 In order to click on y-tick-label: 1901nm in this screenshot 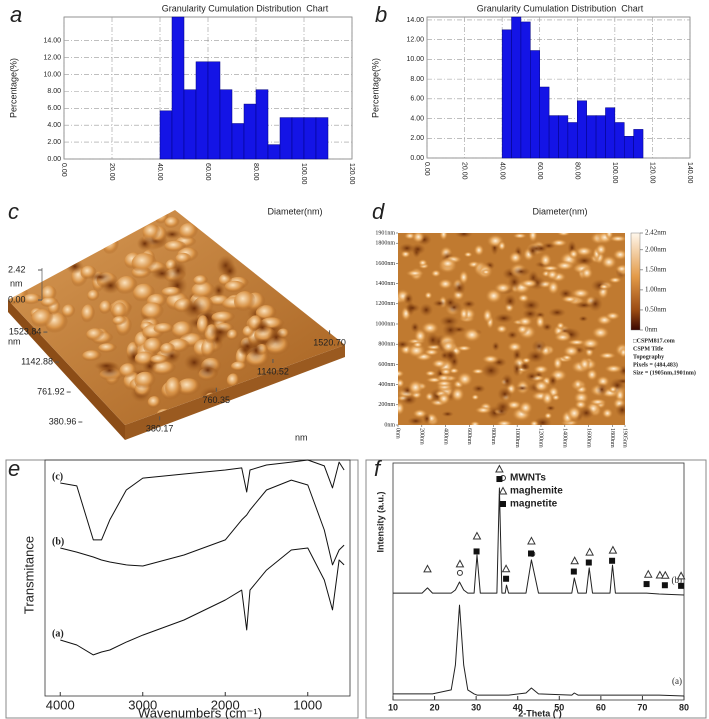, I will do `click(385, 233)`.